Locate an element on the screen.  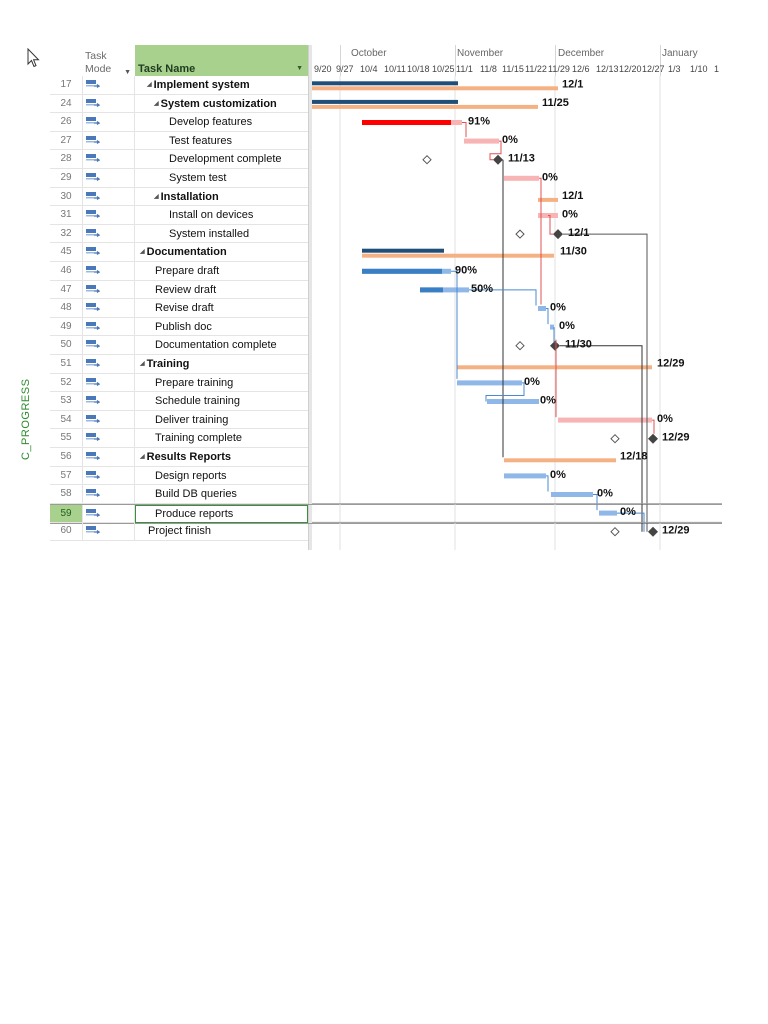
task-name-cell: Design reports is located at coordinates (221, 476).